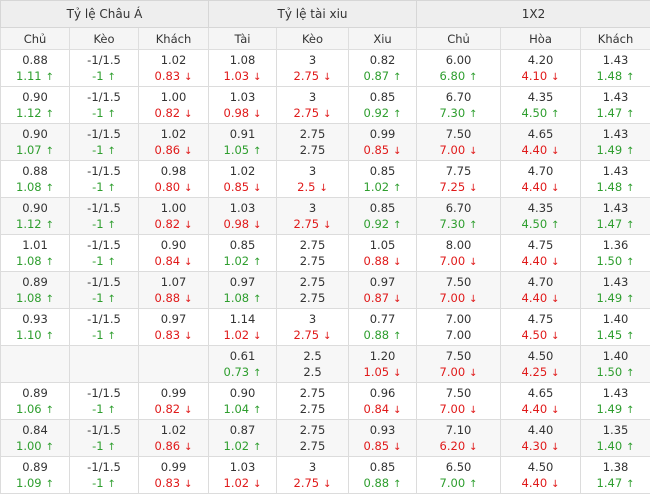 This screenshot has width=650, height=494. What do you see at coordinates (459, 38) in the screenshot?
I see `column-header: Chủ` at bounding box center [459, 38].